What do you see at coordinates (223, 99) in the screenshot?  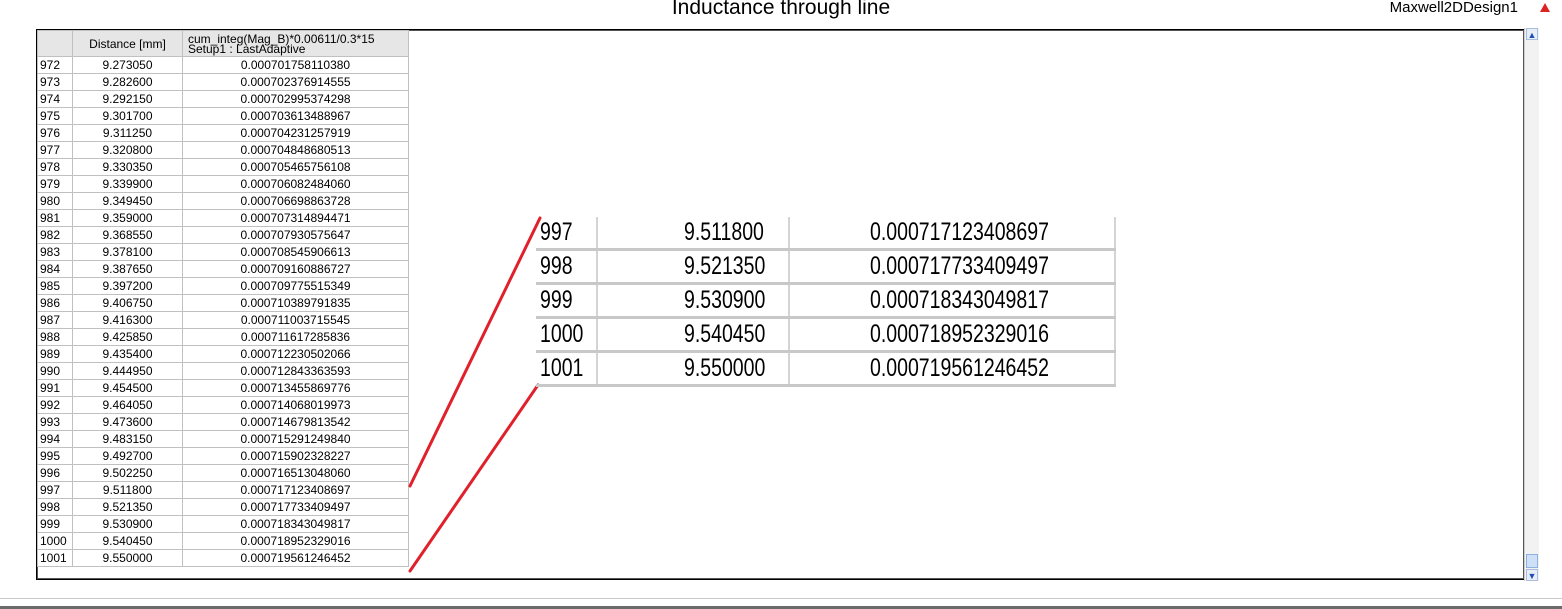 I see `table-row: 974 9.292150 0.000702995374298` at bounding box center [223, 99].